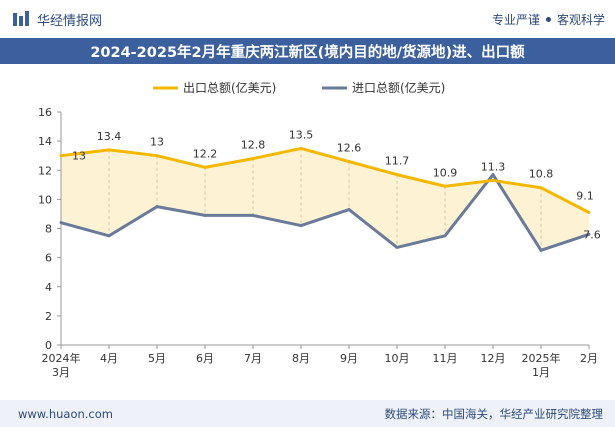 The height and width of the screenshot is (427, 615). I want to click on x-tick-label: 12月, so click(493, 358).